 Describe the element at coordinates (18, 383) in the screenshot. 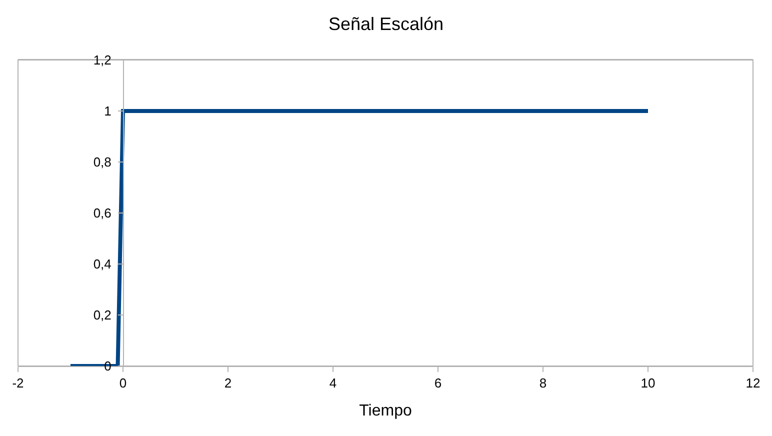

I see `x-tick-label: -2` at that location.